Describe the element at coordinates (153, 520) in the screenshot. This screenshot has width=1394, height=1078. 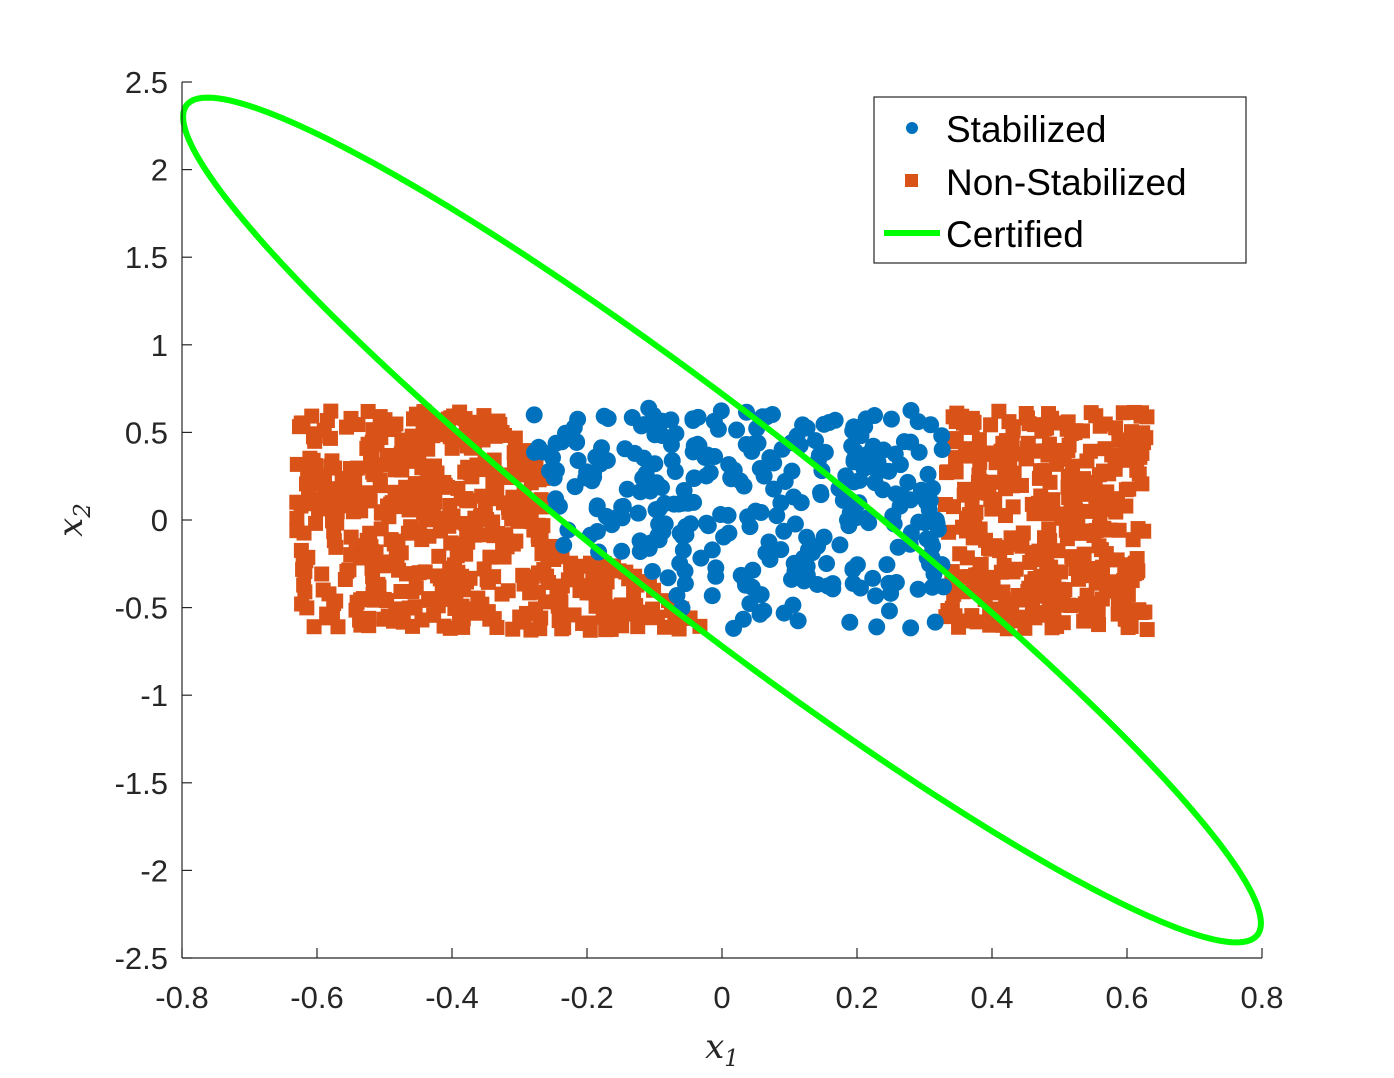
I see `y-axis-ticks: 2.5 2 1.5 1 0.5 0 -0.5 -1 -1.5 -2 -2.5` at that location.